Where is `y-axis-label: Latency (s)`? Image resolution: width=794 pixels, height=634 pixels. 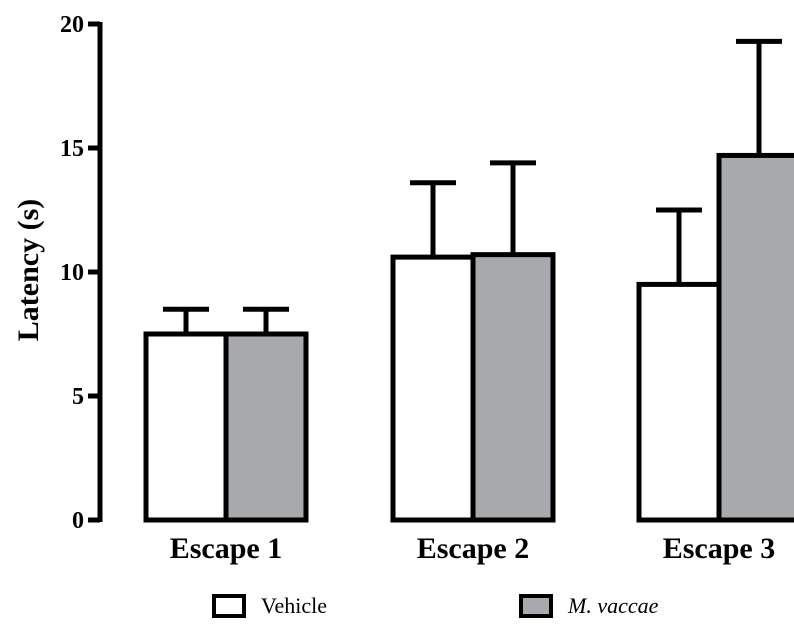
y-axis-label: Latency (s) is located at coordinates (28, 270).